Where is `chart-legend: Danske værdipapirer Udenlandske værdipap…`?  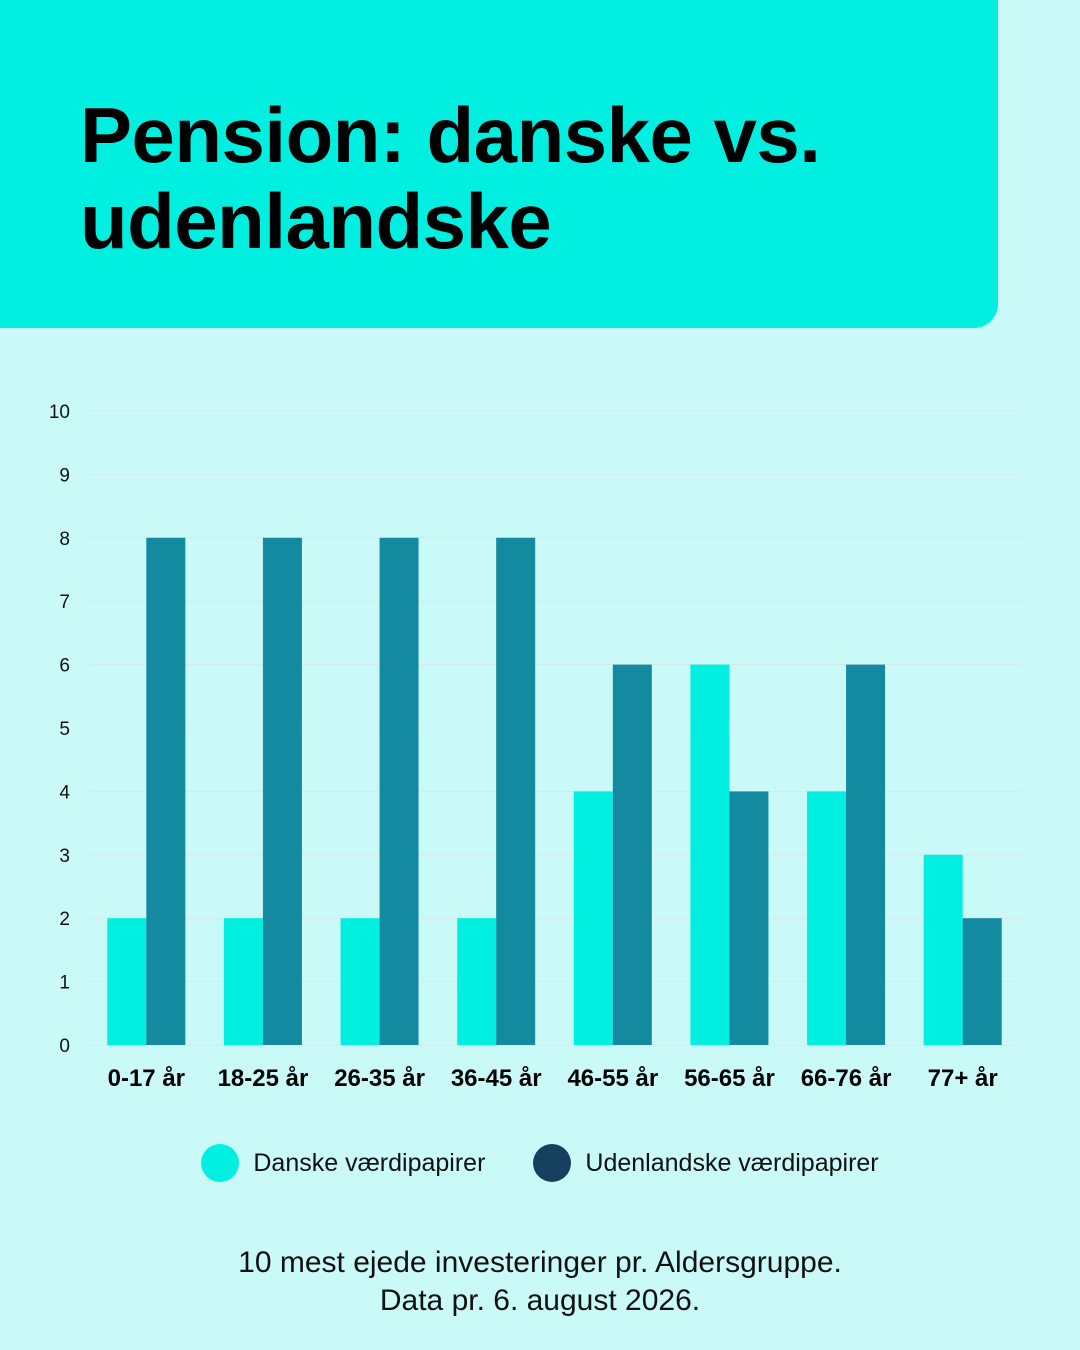 chart-legend: Danske værdipapirer Udenlandske værdipap… is located at coordinates (540, 1163).